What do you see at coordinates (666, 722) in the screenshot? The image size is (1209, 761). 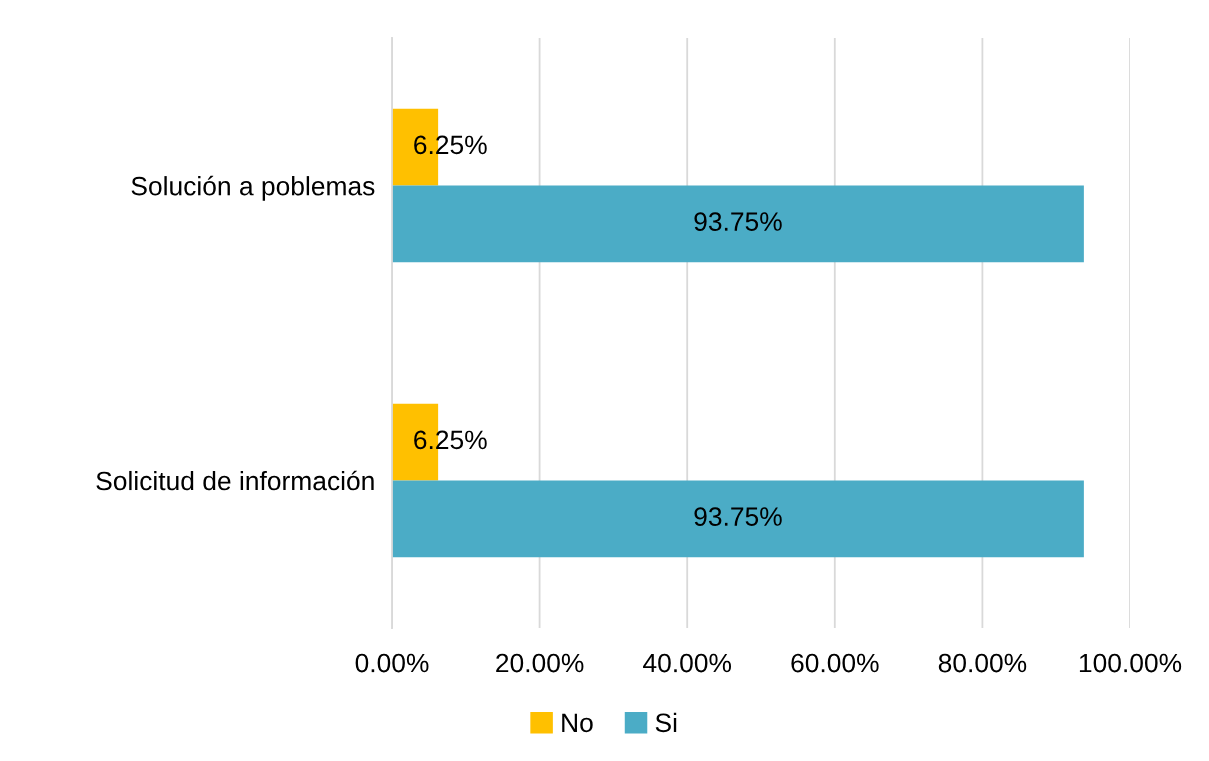 I see `legend-label: Si` at bounding box center [666, 722].